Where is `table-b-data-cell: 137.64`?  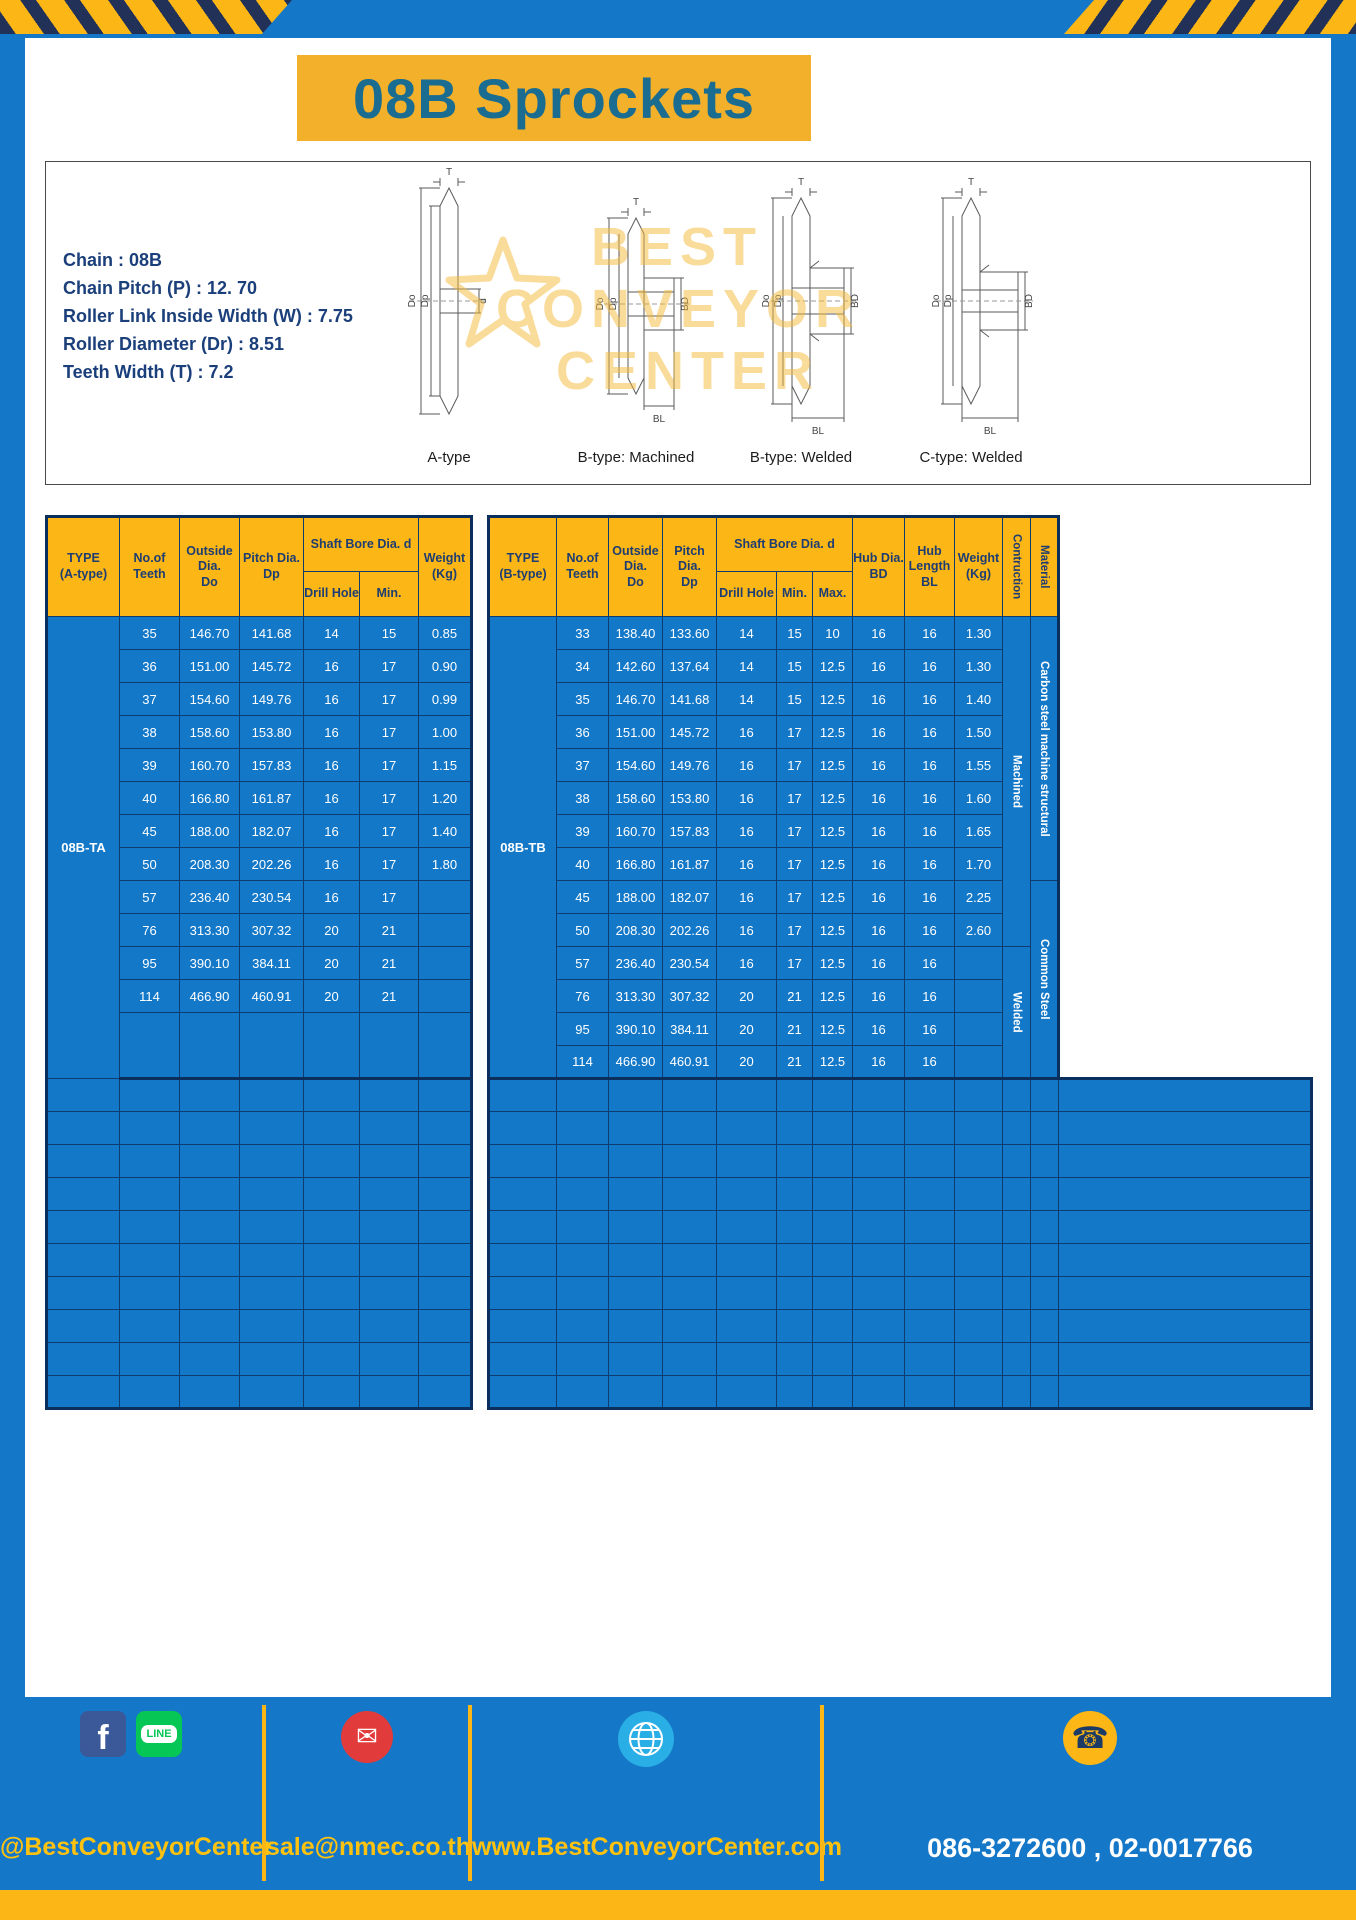 table-b-data-cell: 137.64 is located at coordinates (689, 666).